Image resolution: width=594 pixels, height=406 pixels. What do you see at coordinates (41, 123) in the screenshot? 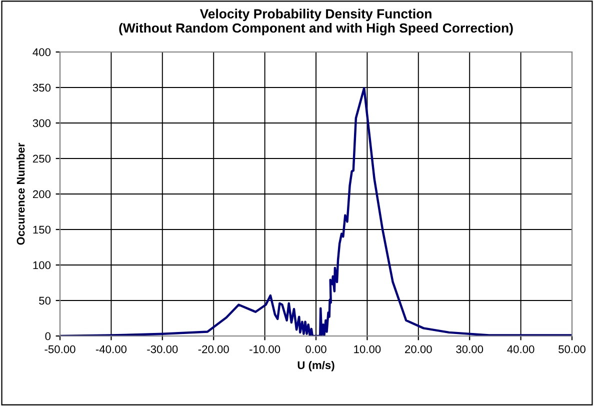
I see `y-tick-label: 300` at bounding box center [41, 123].